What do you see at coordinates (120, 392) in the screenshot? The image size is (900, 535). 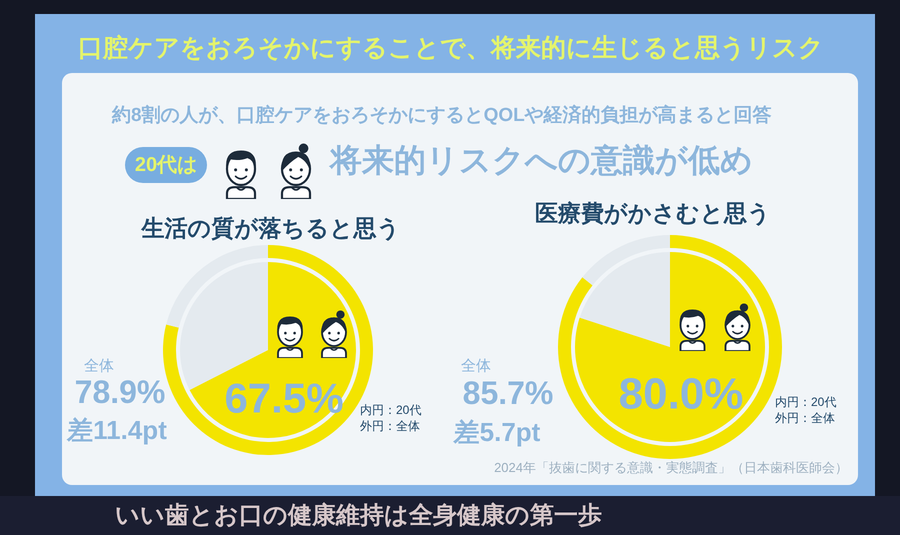 I see `data-label: 78.9%` at bounding box center [120, 392].